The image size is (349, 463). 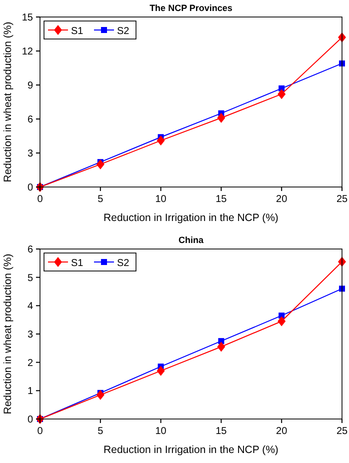 What do you see at coordinates (191, 240) in the screenshot?
I see `chart-title: China` at bounding box center [191, 240].